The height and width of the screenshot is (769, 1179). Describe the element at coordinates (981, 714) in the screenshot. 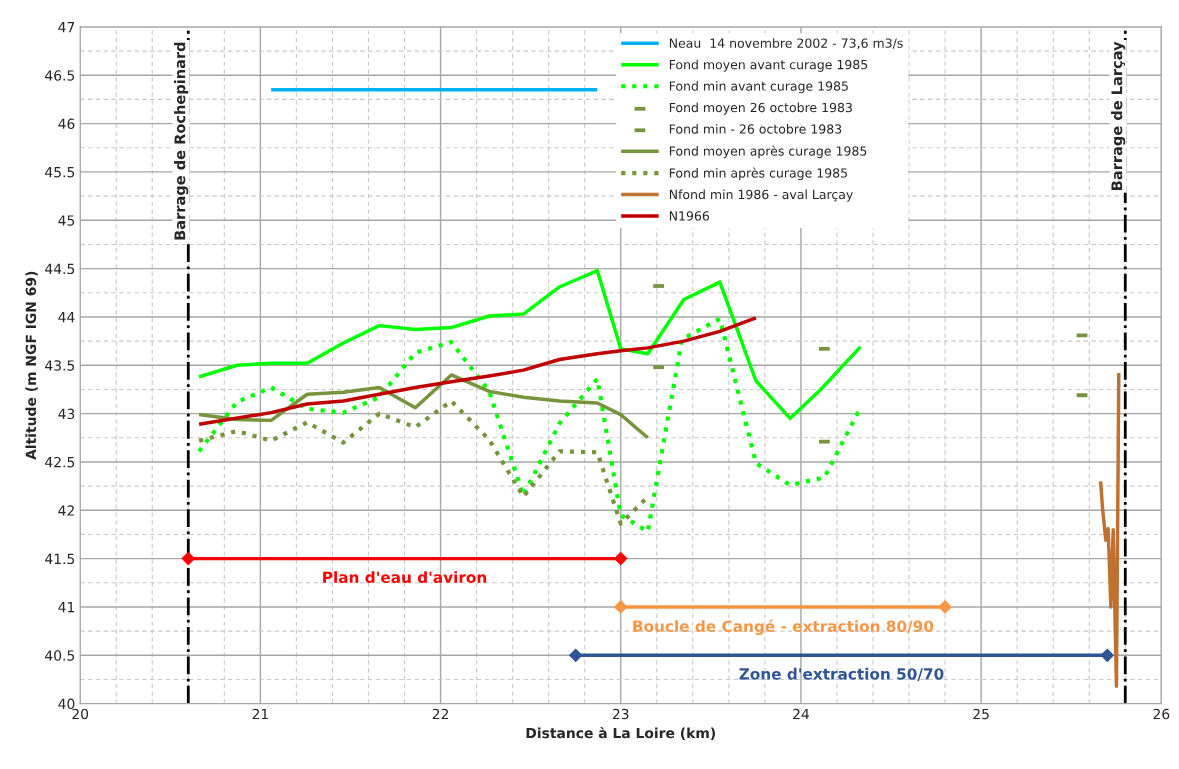

I see `x-tick-label: 25` at that location.